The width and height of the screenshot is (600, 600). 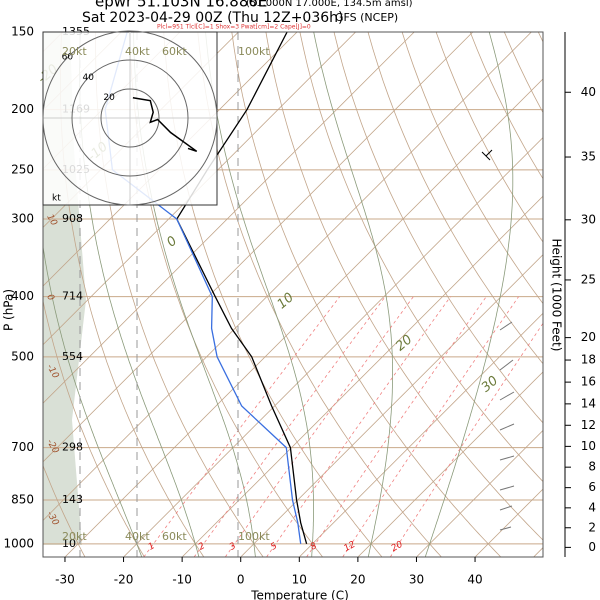 What do you see at coordinates (22, 32) in the screenshot?
I see `y-tick-label: 150` at bounding box center [22, 32].